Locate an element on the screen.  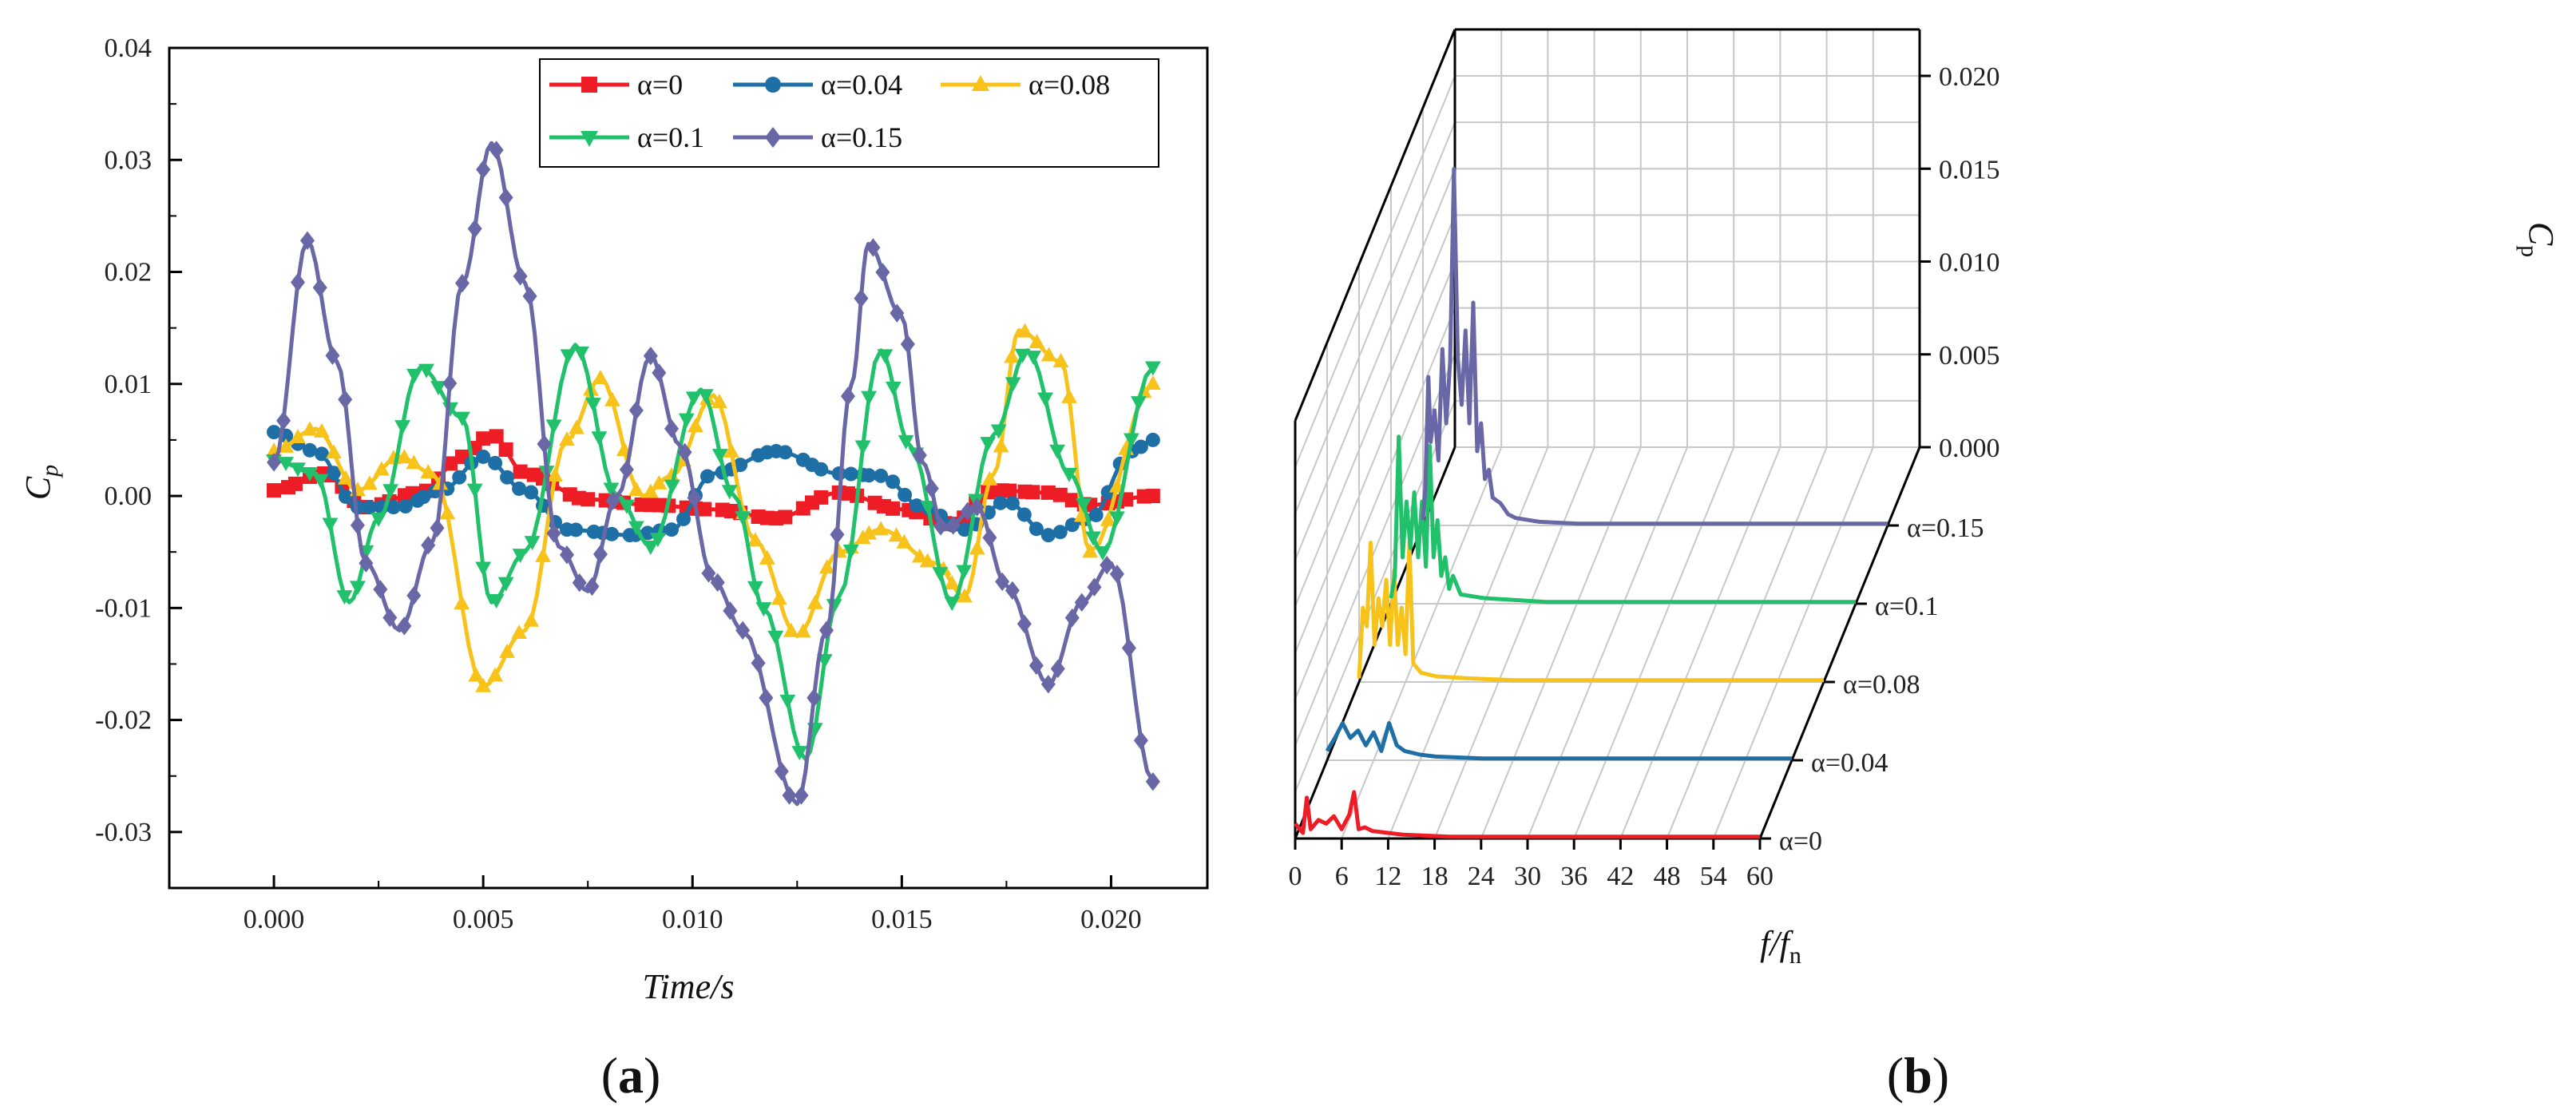
y-tick-label: 0.04 is located at coordinates (129, 48).